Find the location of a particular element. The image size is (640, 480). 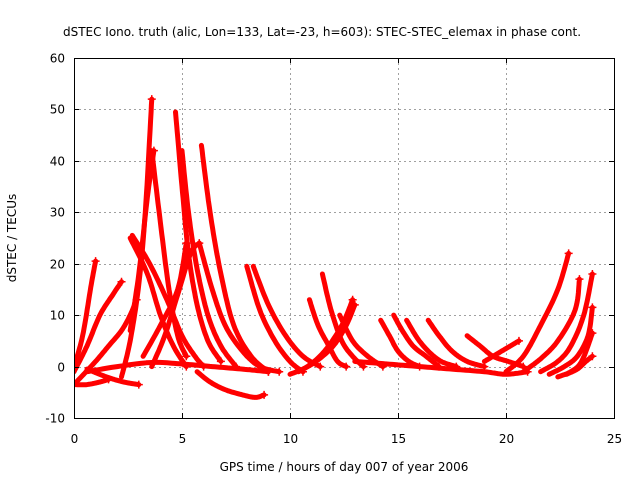

y-tick-label: 20 is located at coordinates (57, 265).